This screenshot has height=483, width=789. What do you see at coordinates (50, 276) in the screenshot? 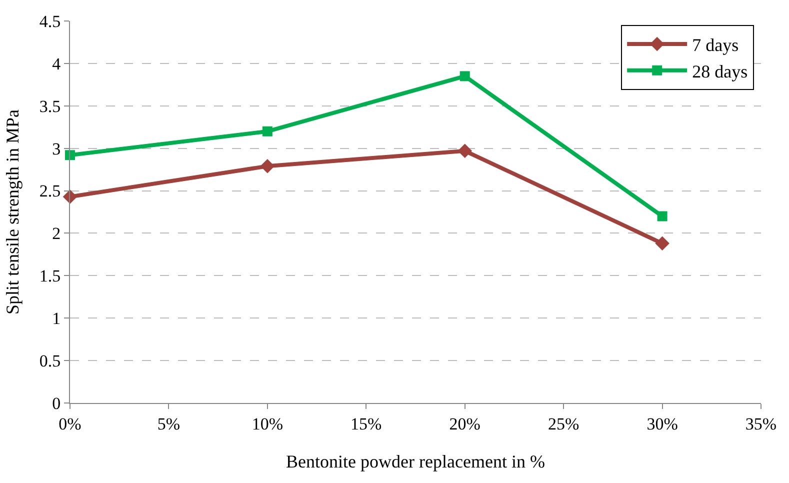
I see `y-tick-label: 1.5` at bounding box center [50, 276].